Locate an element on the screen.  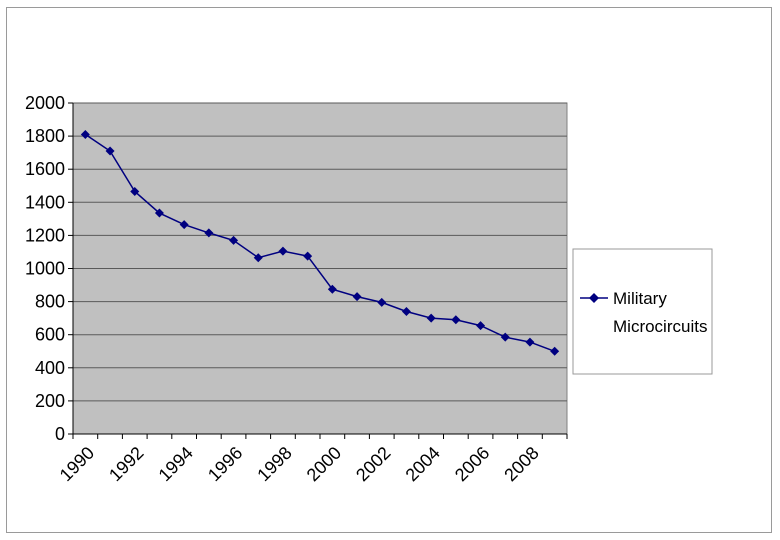
legend-label-line2: Microcircuits is located at coordinates (660, 326).